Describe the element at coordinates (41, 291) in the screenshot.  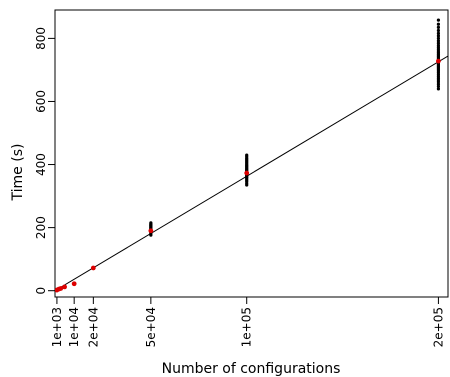
I see `y-tick-label: 0` at that location.